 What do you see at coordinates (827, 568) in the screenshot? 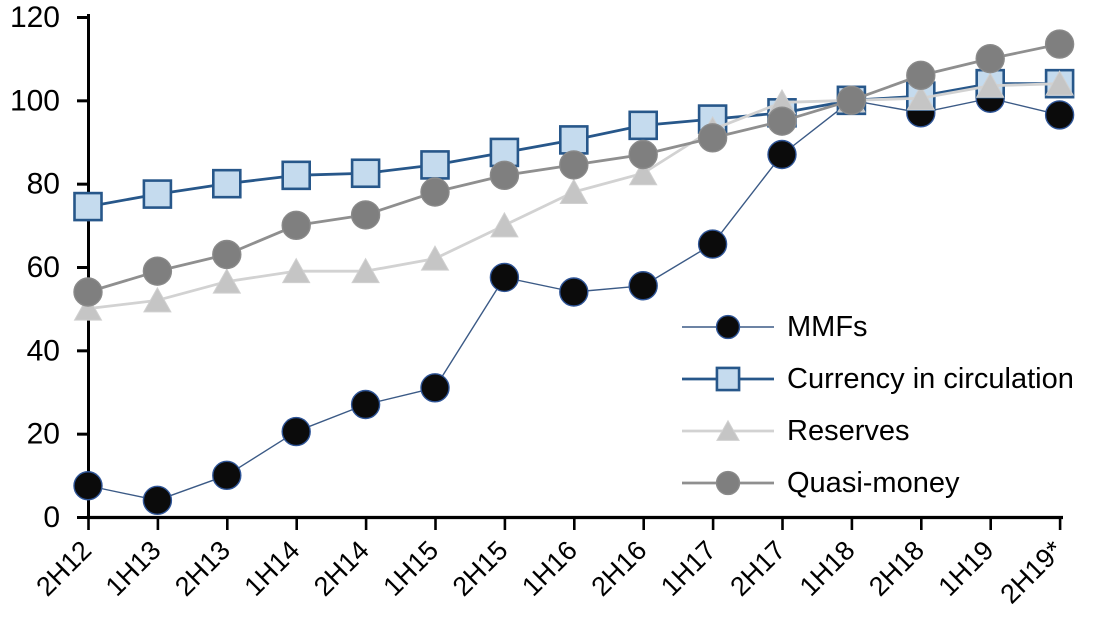
I see `x-axis-tick-label: 1H18` at bounding box center [827, 568].